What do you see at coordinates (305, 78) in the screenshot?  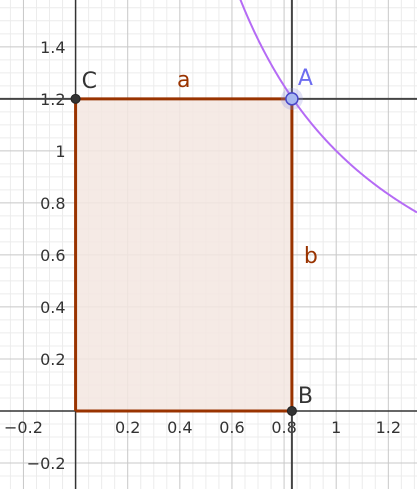 I see `point-A-label: A` at bounding box center [305, 78].